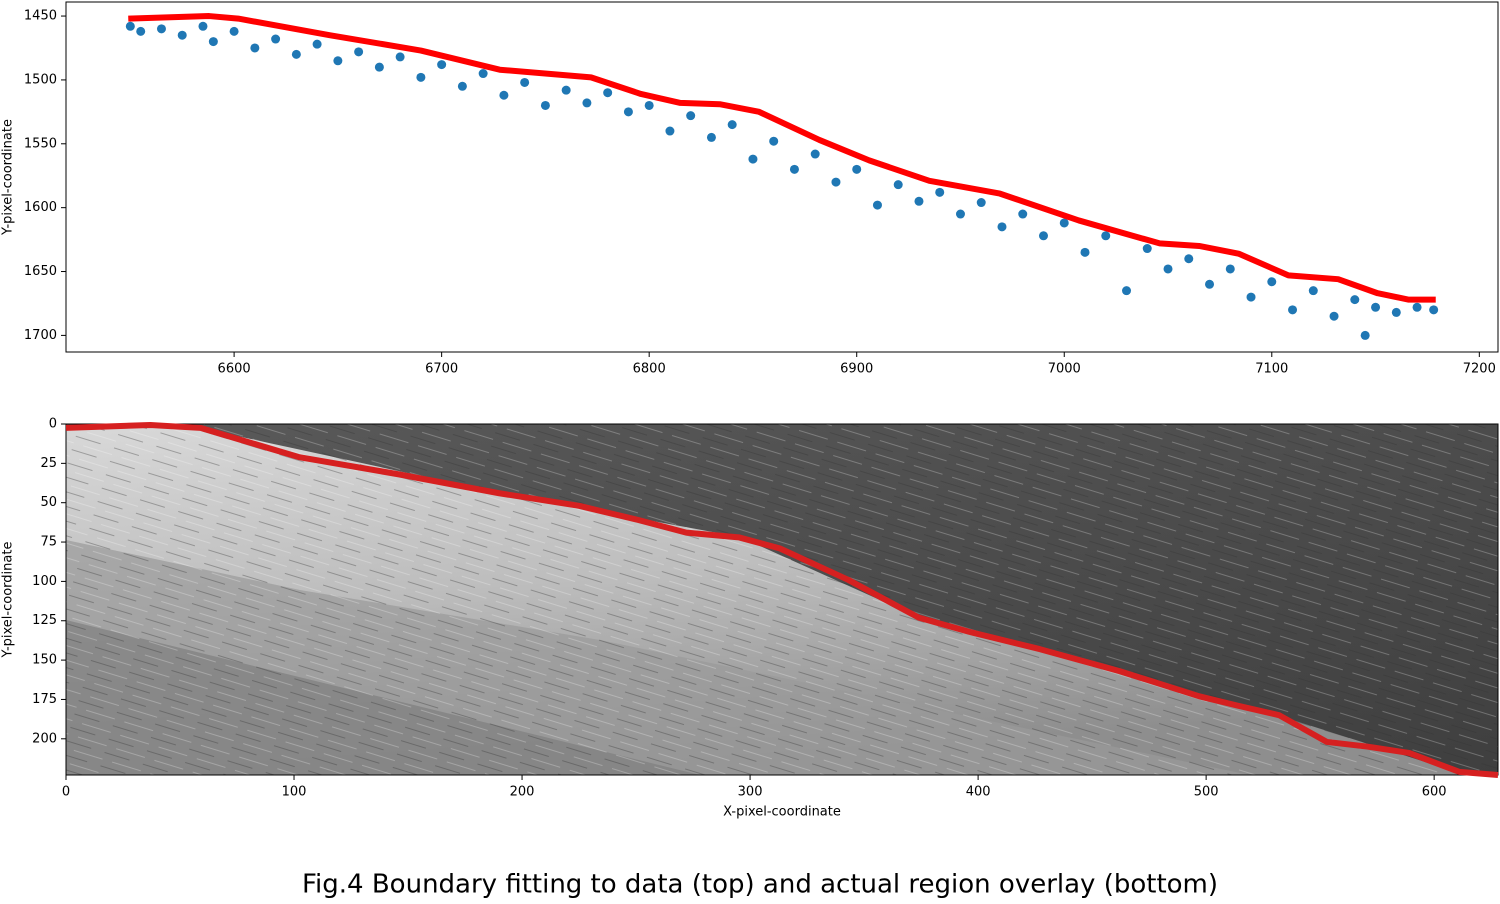 The image size is (1500, 904). What do you see at coordinates (40, 335) in the screenshot?
I see `y-tick-label: 1700` at bounding box center [40, 335].